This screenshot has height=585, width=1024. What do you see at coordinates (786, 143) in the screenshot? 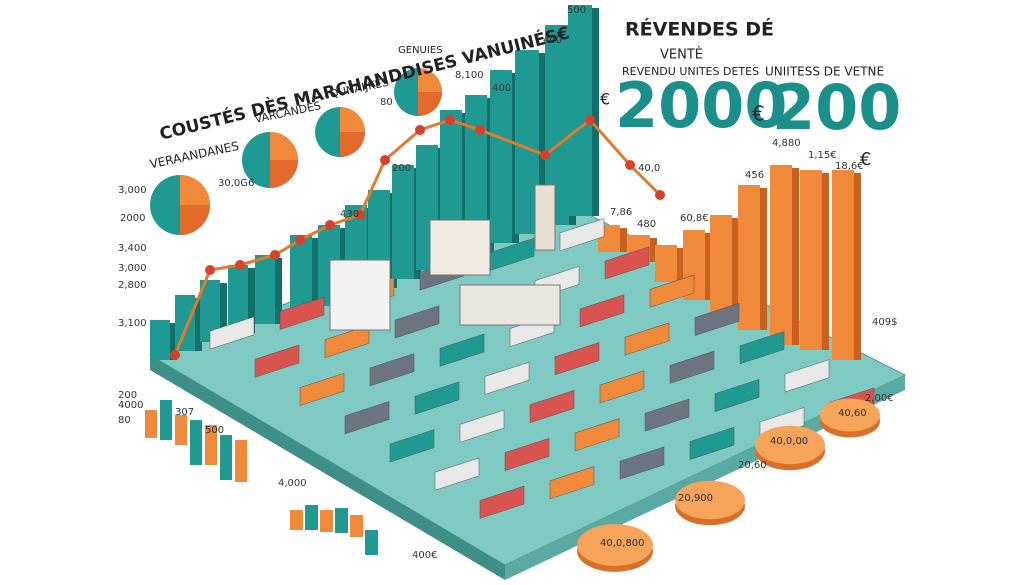
I see `value-label: 4,880` at bounding box center [786, 143].